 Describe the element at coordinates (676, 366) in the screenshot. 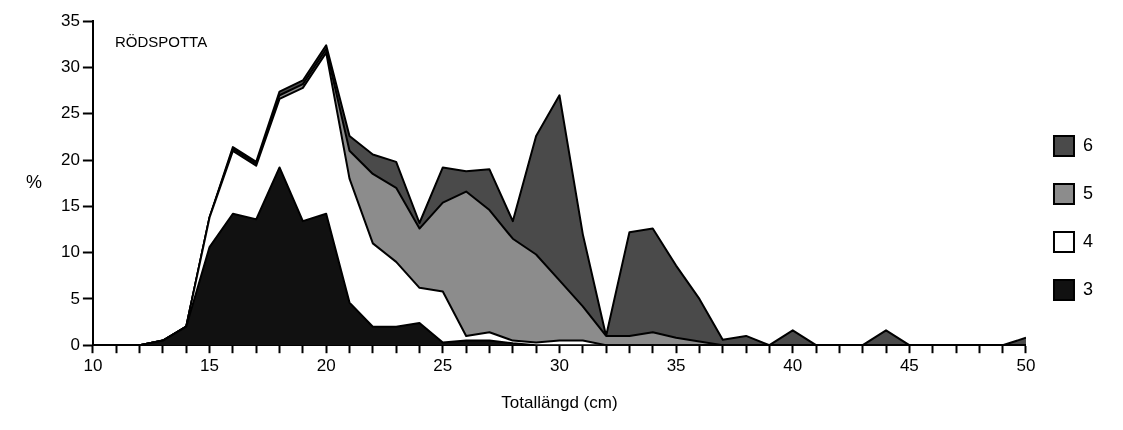

I see `x-tick-label: 35` at that location.